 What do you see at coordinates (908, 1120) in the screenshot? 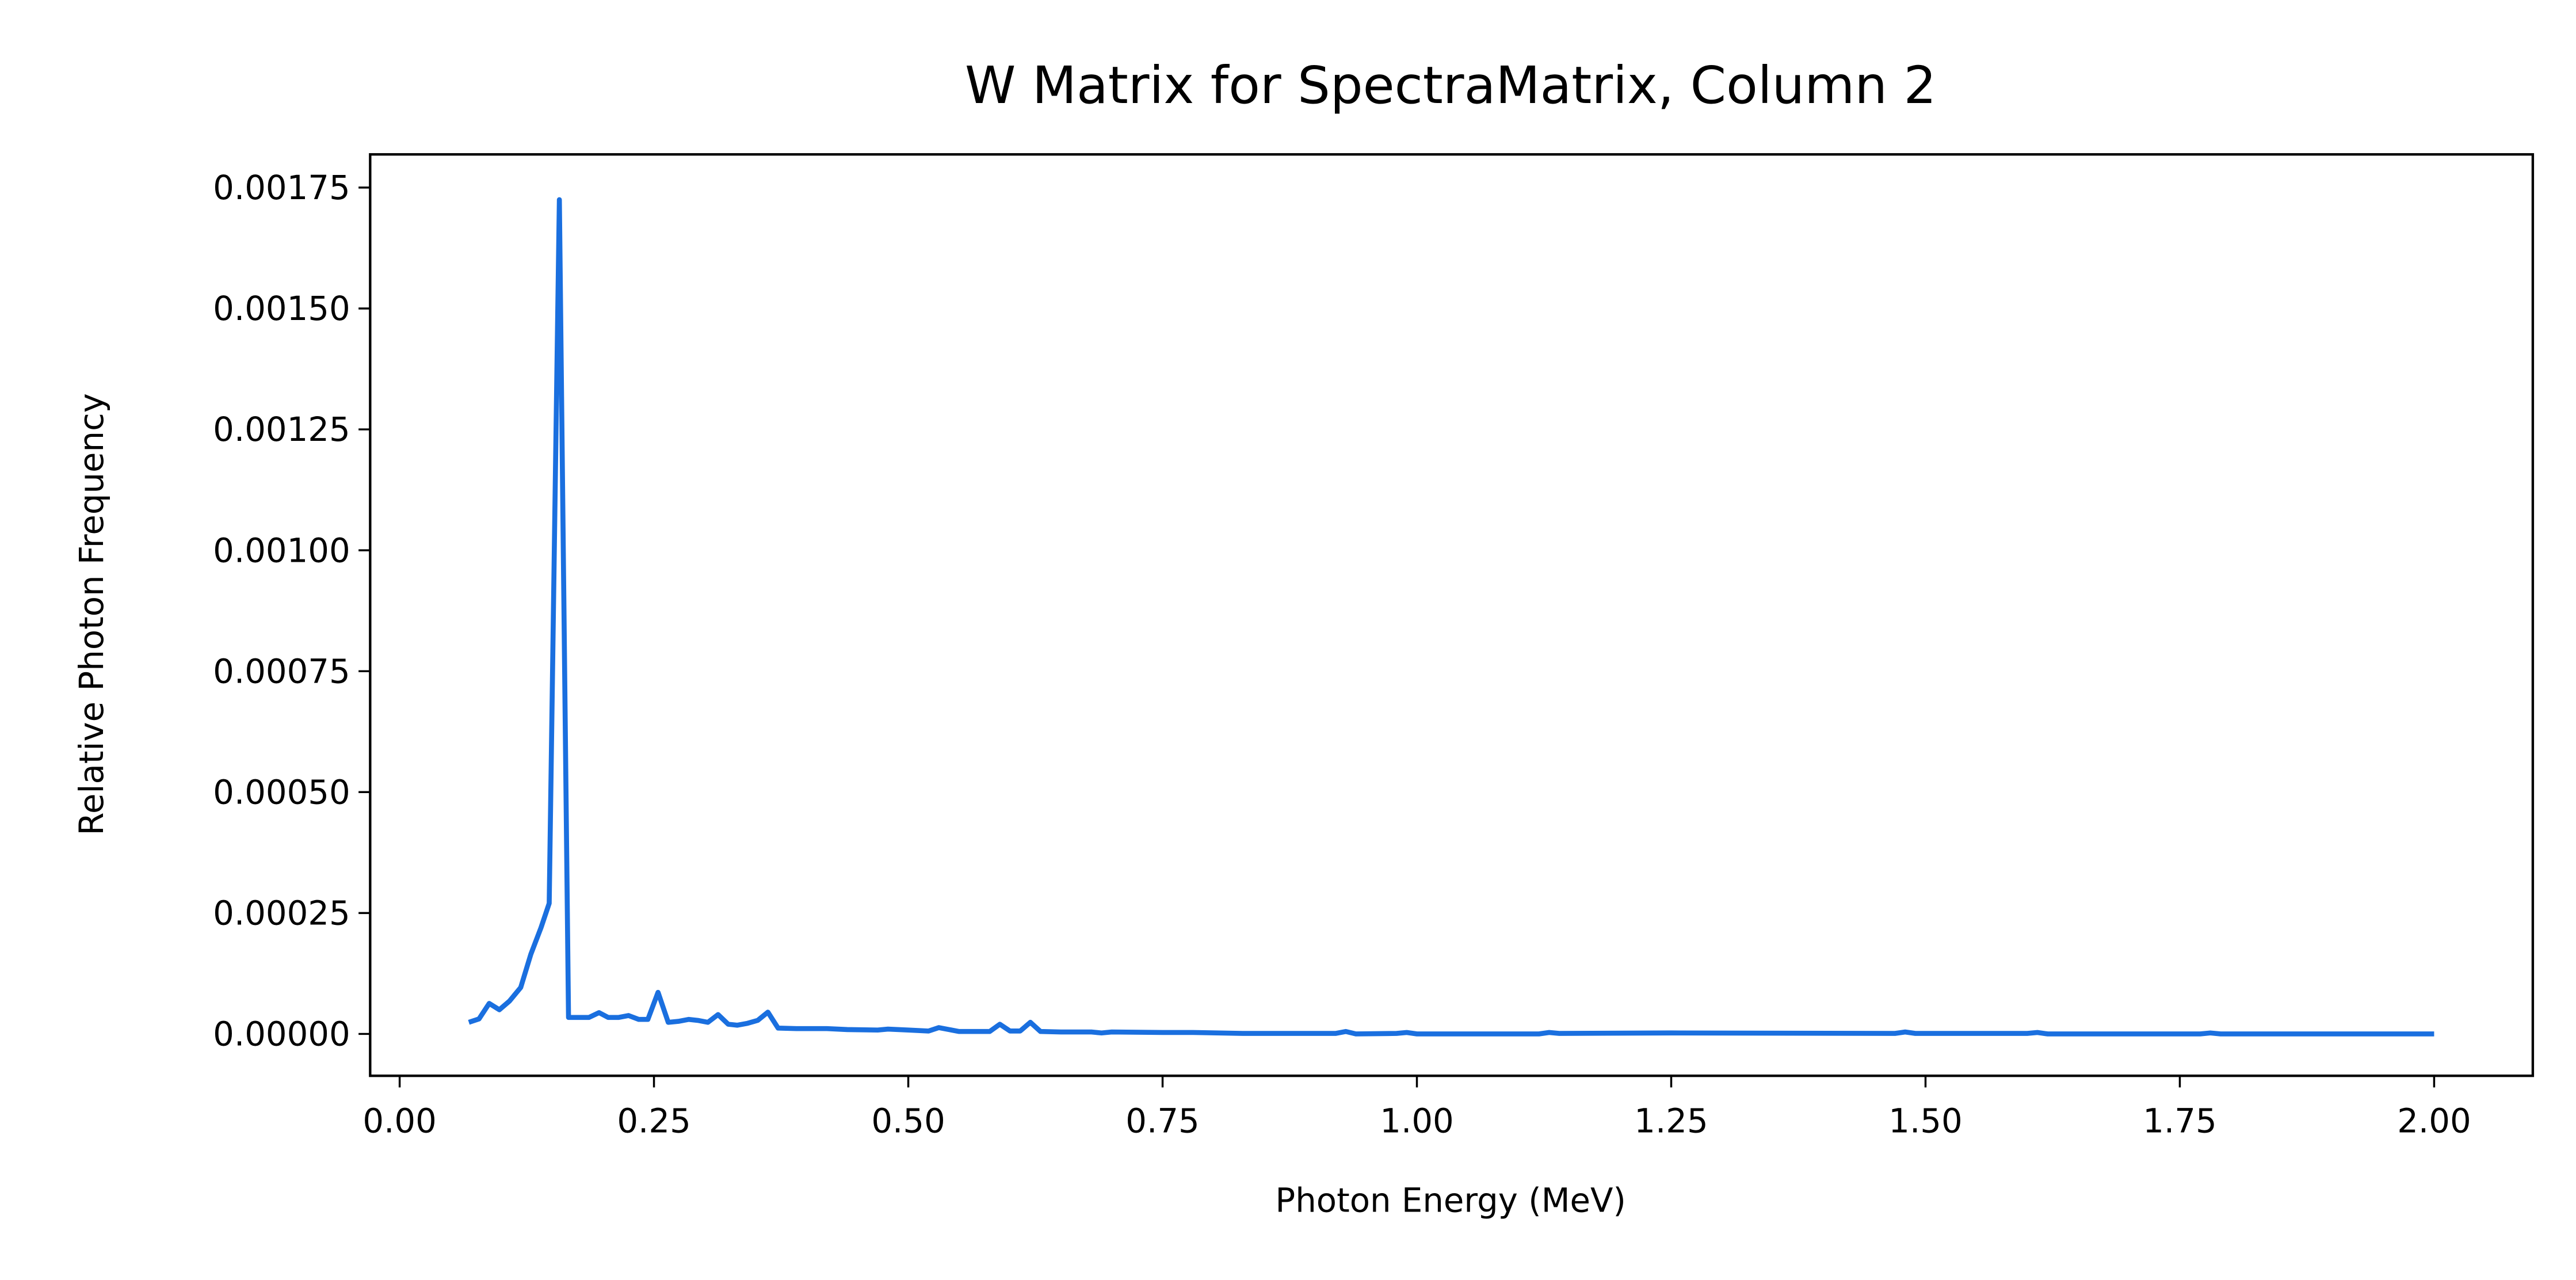
I see `x-tick-label: 0.50` at bounding box center [908, 1120].